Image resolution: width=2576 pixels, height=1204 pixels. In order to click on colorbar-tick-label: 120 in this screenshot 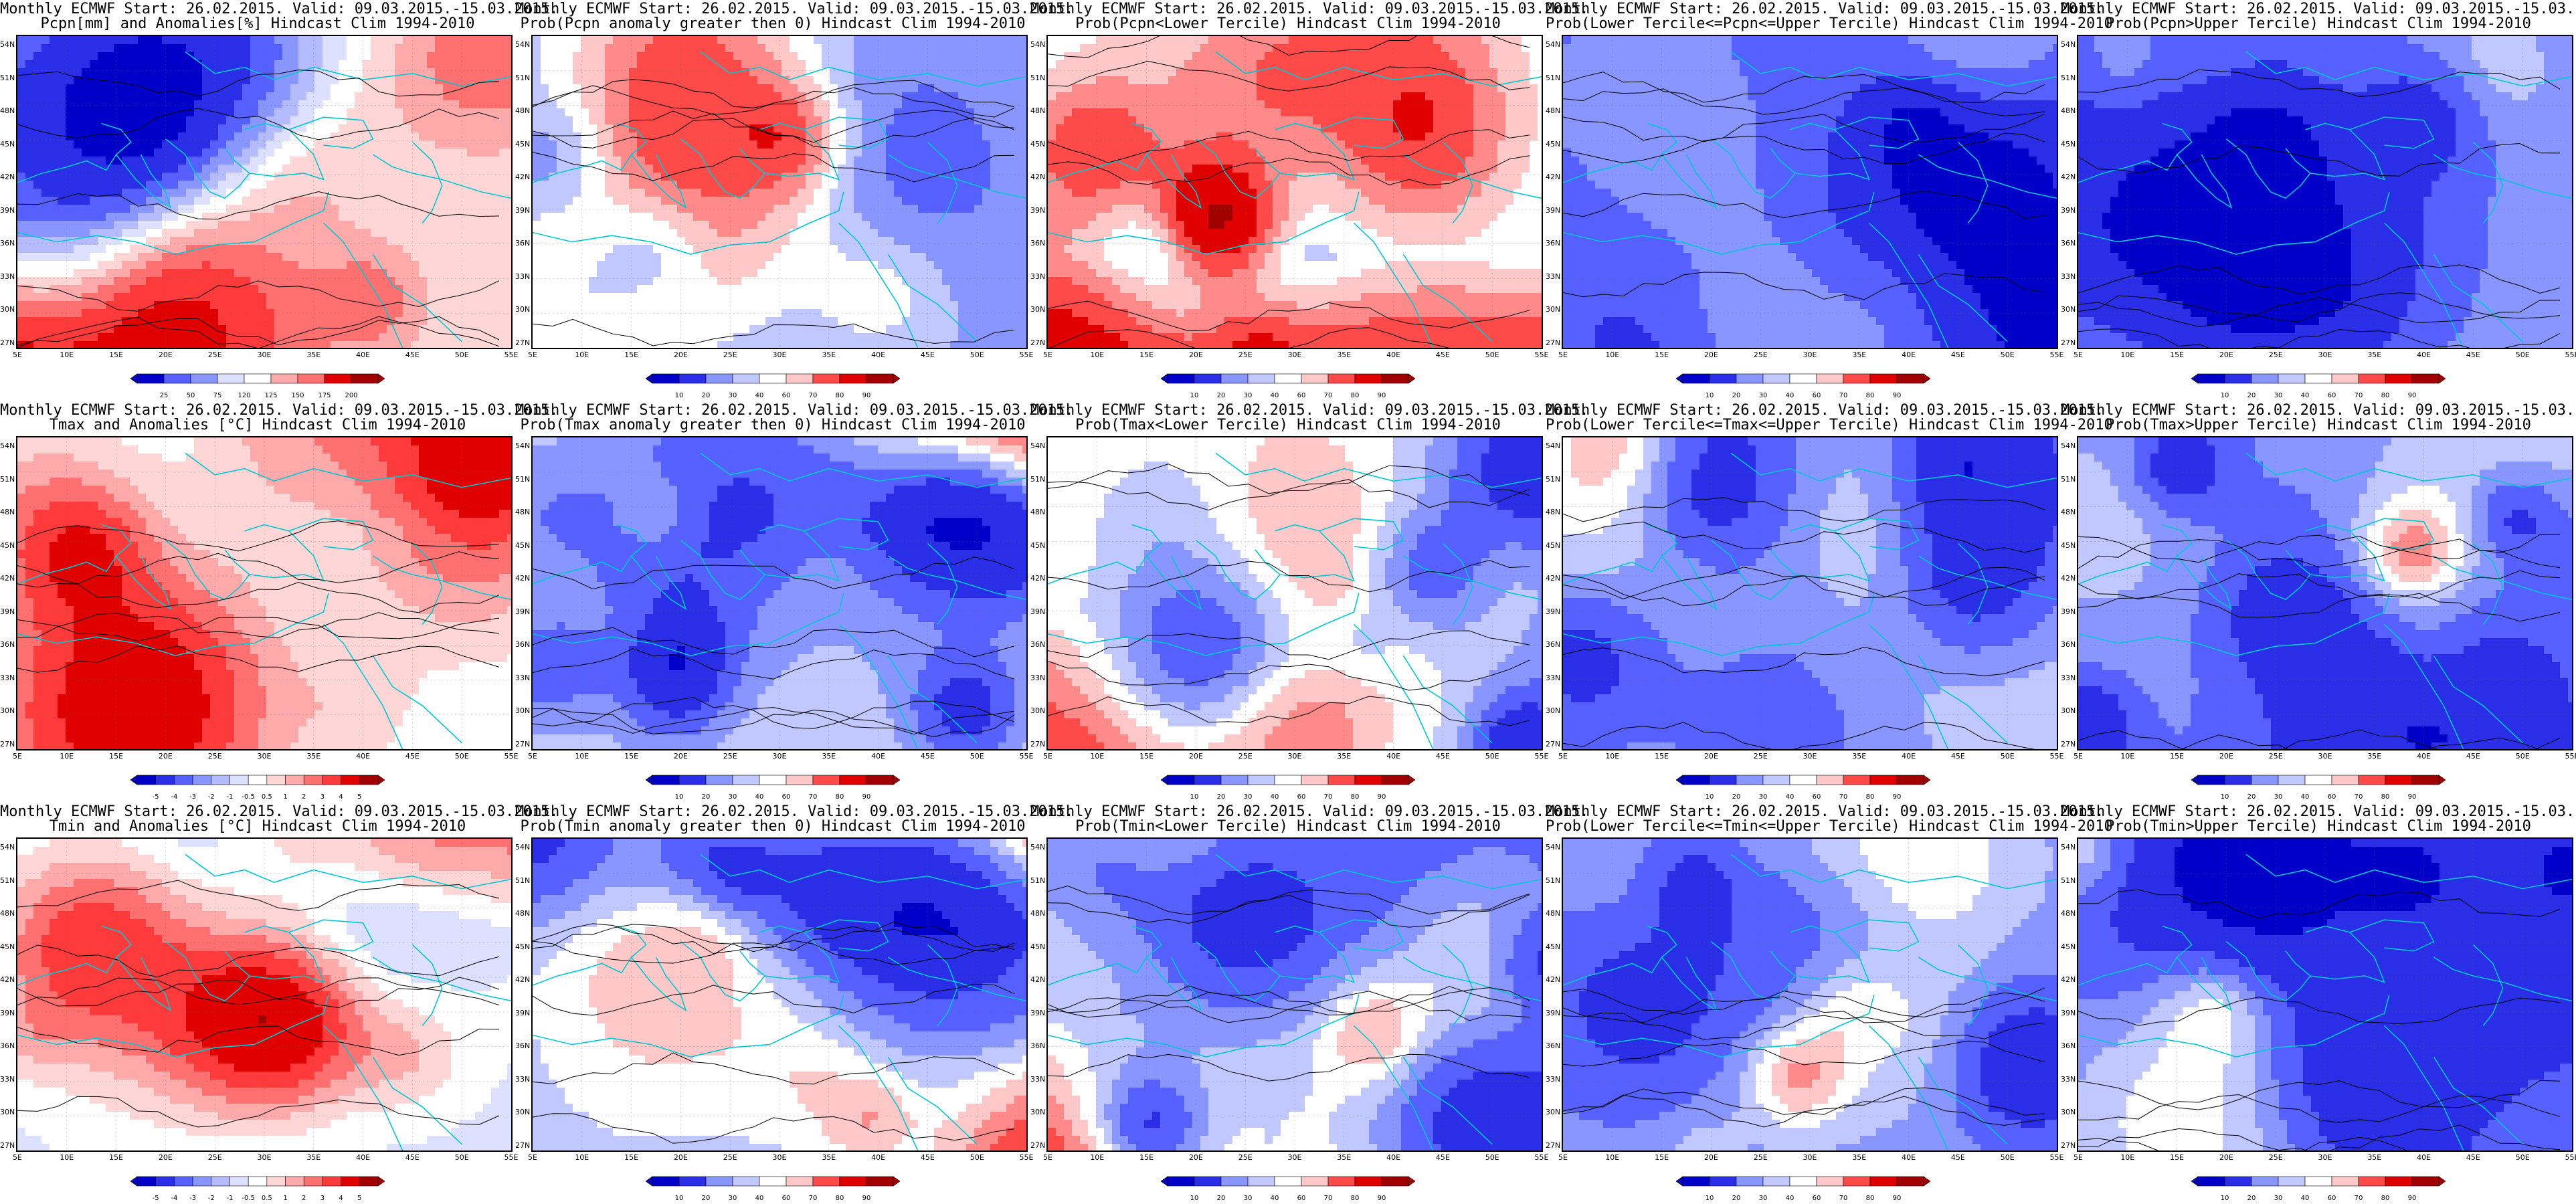, I will do `click(244, 395)`.